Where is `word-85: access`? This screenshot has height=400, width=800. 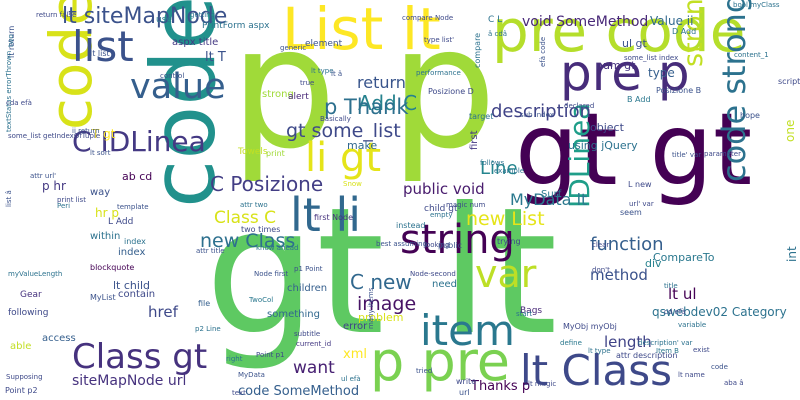
word-85: access is located at coordinates (59, 338).